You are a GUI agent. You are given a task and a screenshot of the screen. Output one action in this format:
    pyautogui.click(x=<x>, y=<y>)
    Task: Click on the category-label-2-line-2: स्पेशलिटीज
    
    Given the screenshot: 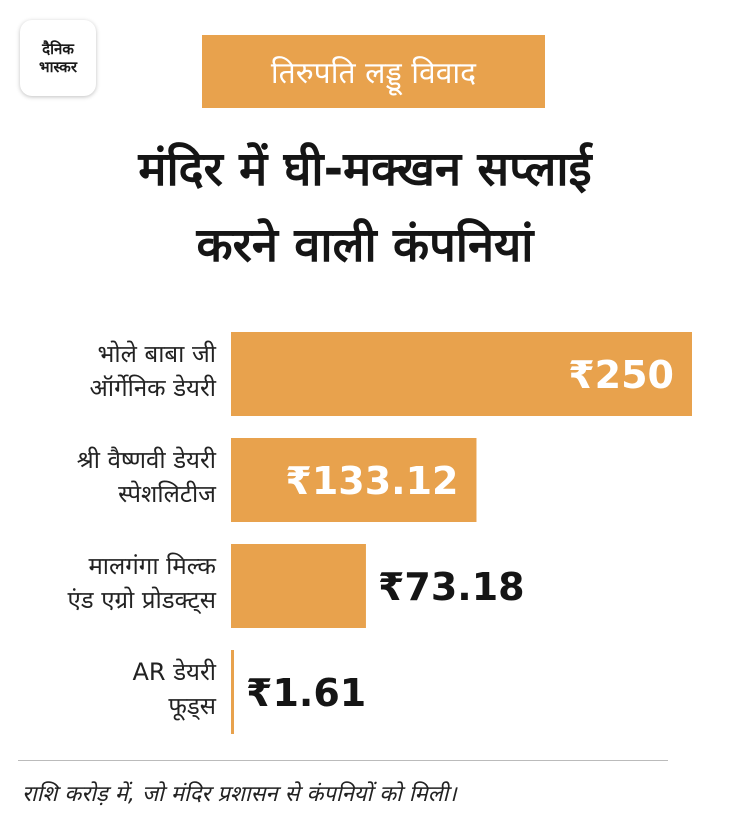 What is the action you would take?
    pyautogui.click(x=167, y=494)
    